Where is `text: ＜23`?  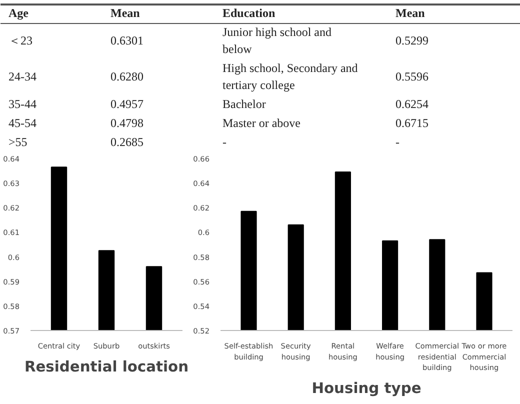 text: ＜23 is located at coordinates (20, 41).